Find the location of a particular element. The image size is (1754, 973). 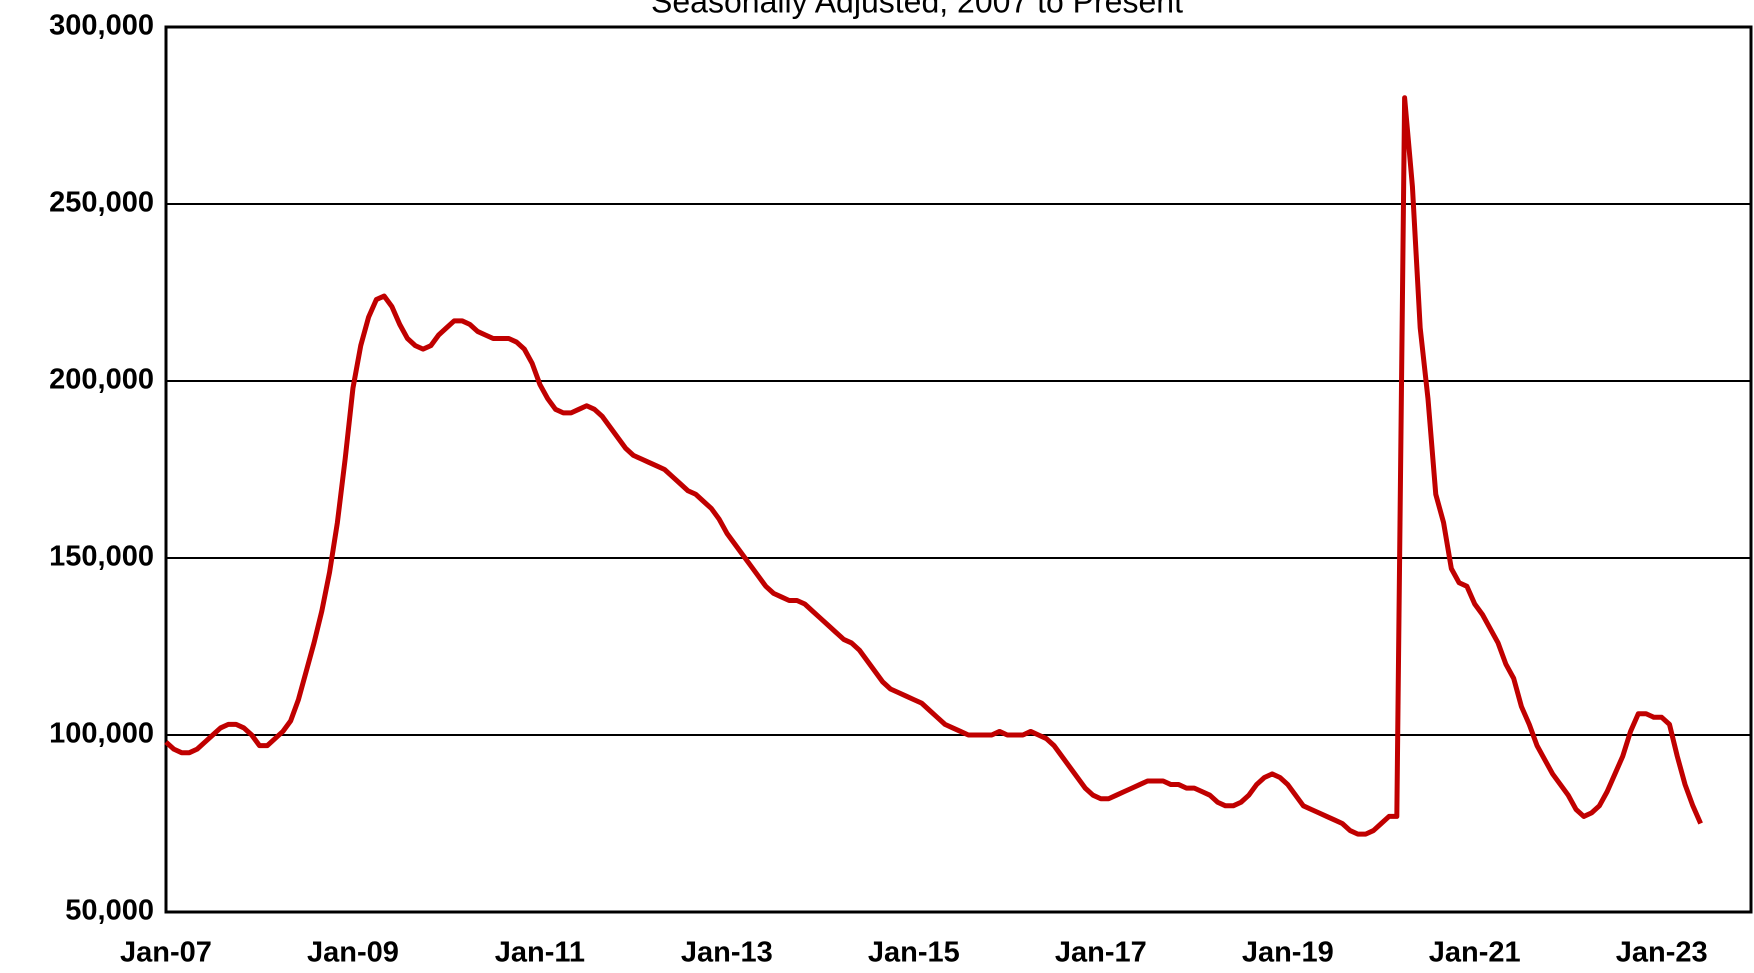

y-tick-label: 150,000 is located at coordinates (101, 557).